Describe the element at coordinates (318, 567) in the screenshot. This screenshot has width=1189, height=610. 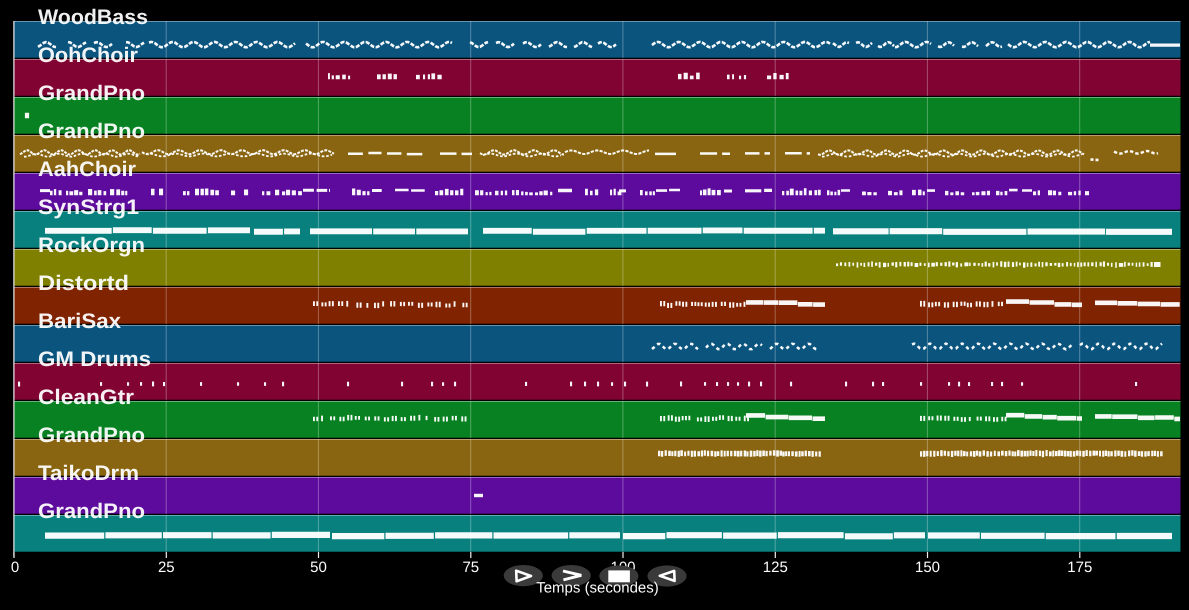
I see `svg-text: 50` at that location.